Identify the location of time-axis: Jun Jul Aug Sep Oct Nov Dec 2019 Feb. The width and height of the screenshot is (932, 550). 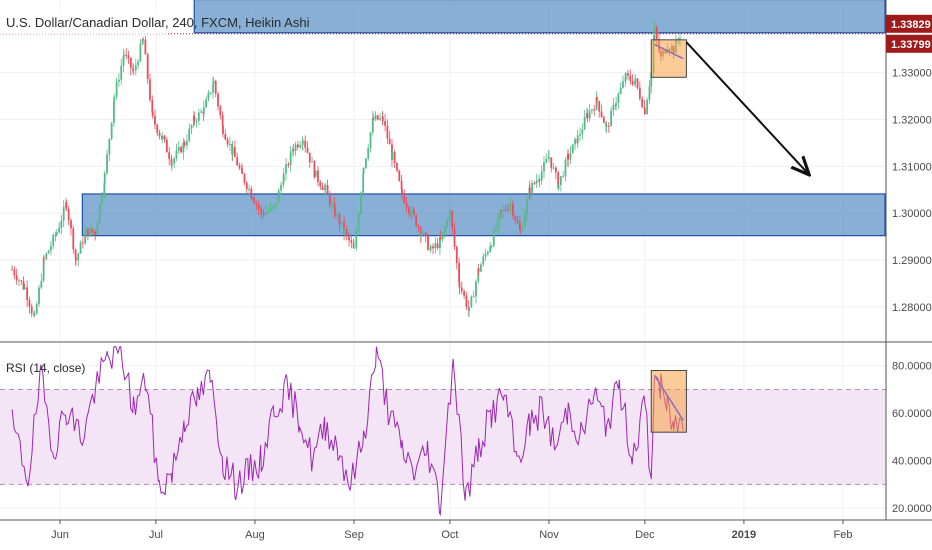
(451, 530).